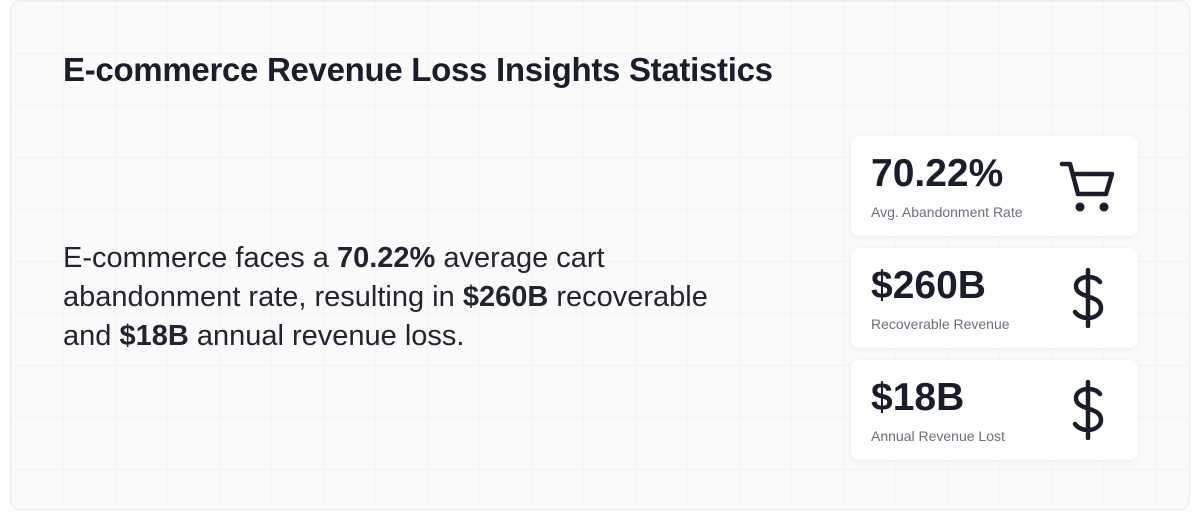 Image resolution: width=1200 pixels, height=522 pixels. I want to click on stat-card: 70.22% Avg. Abandonment Rate, so click(994, 186).